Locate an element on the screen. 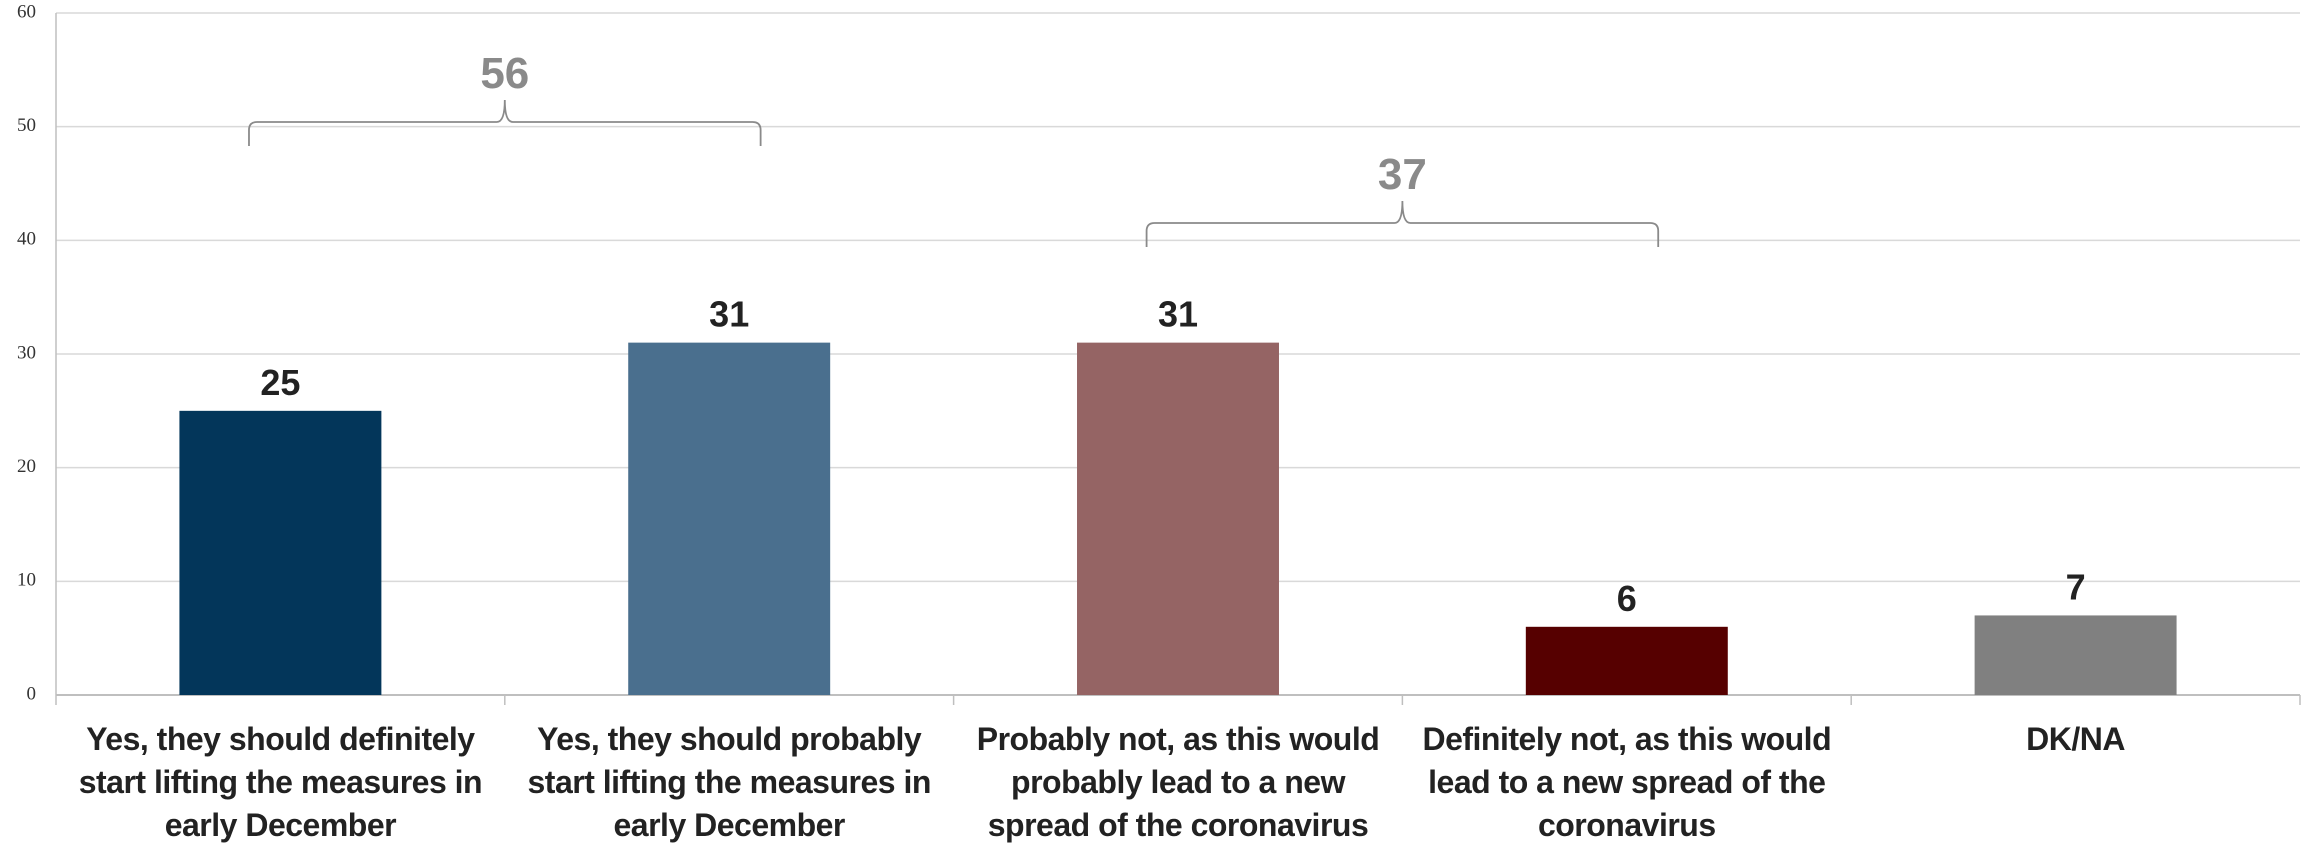  y-tick-label: 50 is located at coordinates (26, 125).